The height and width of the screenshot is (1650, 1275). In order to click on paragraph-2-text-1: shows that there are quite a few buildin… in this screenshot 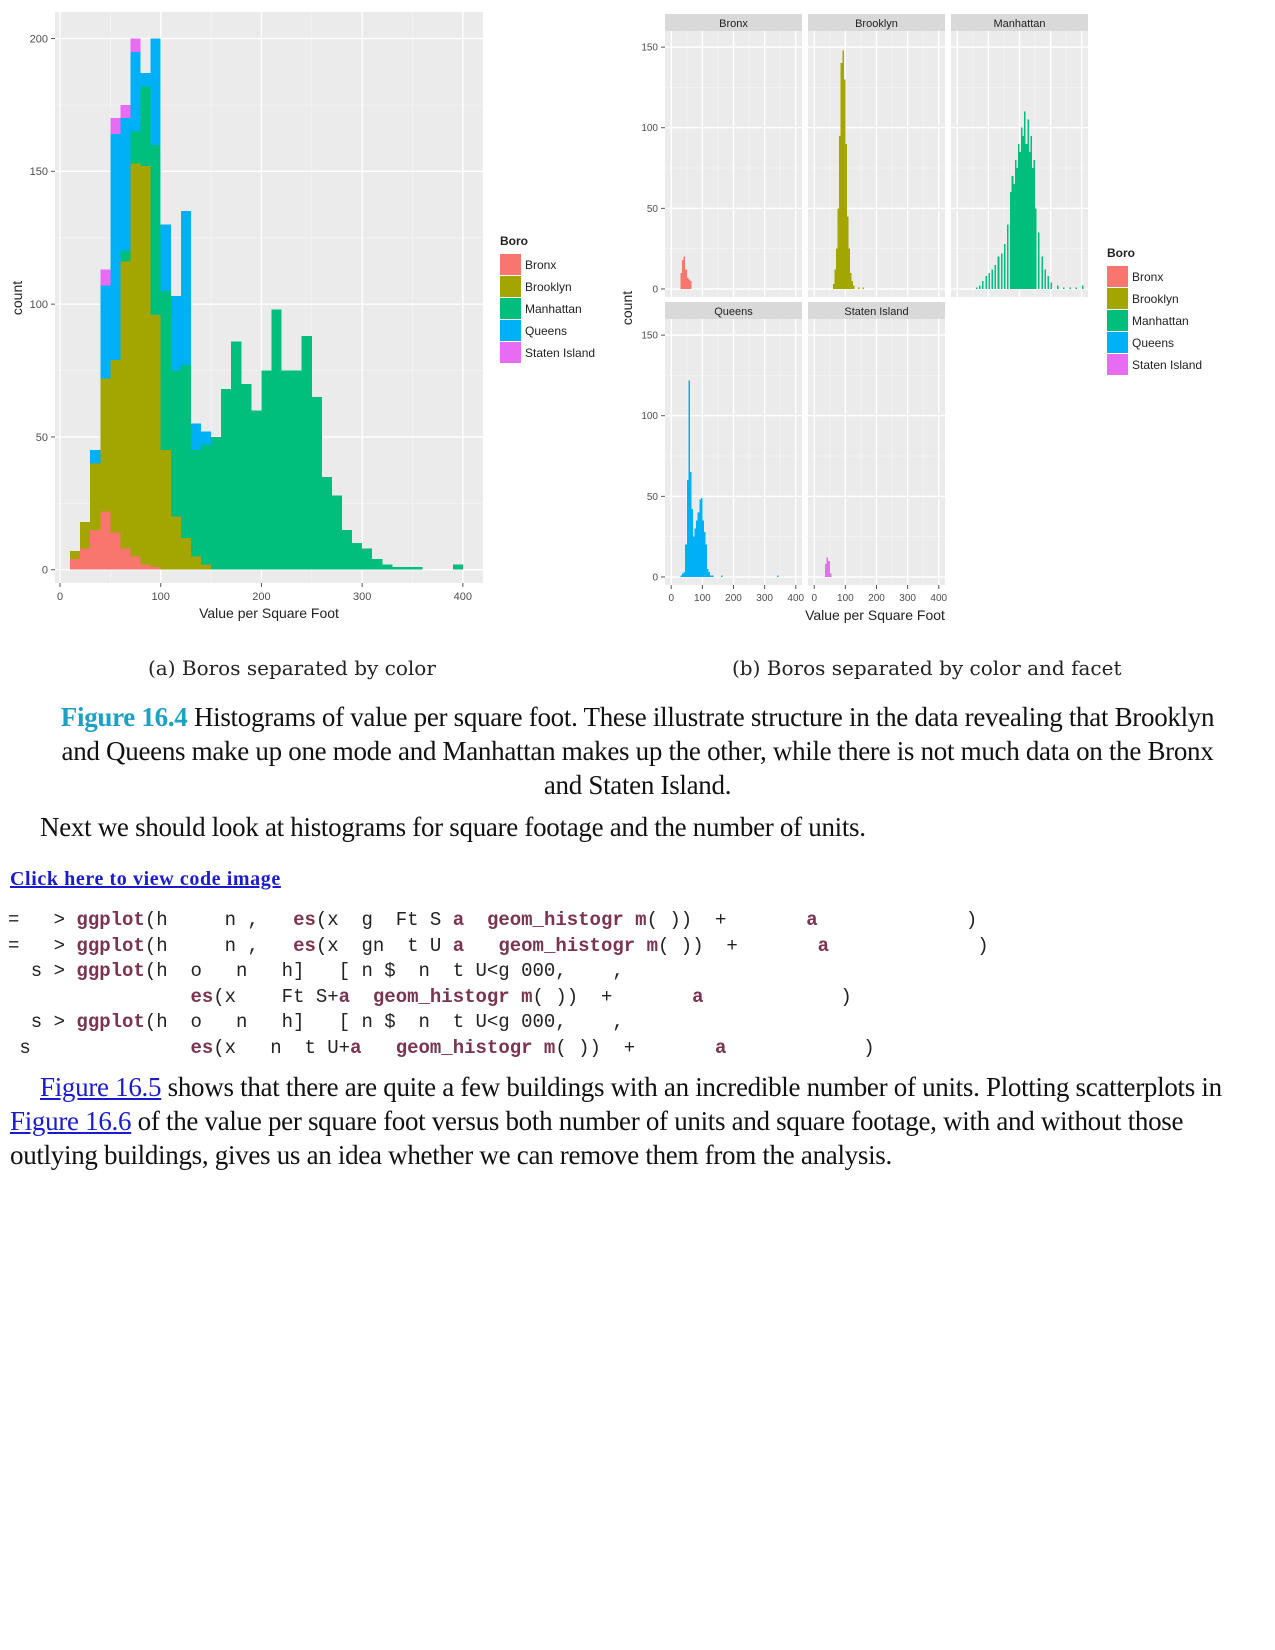, I will do `click(691, 1087)`.